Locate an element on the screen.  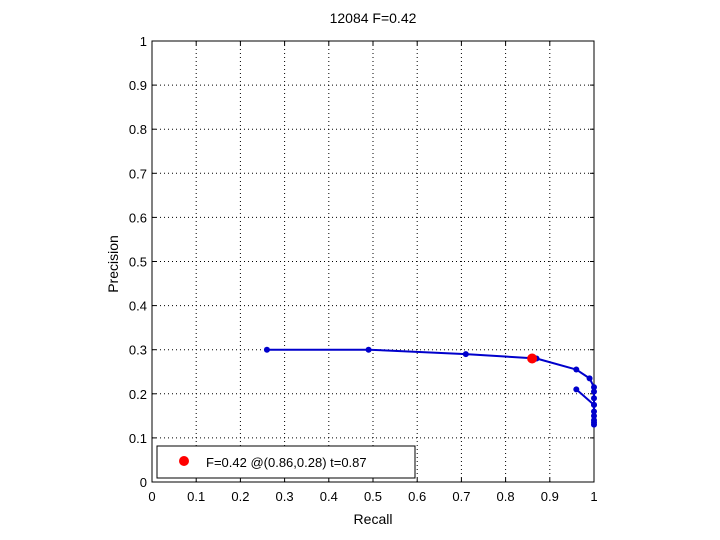
x-tick-label: 0.1 is located at coordinates (196, 496).